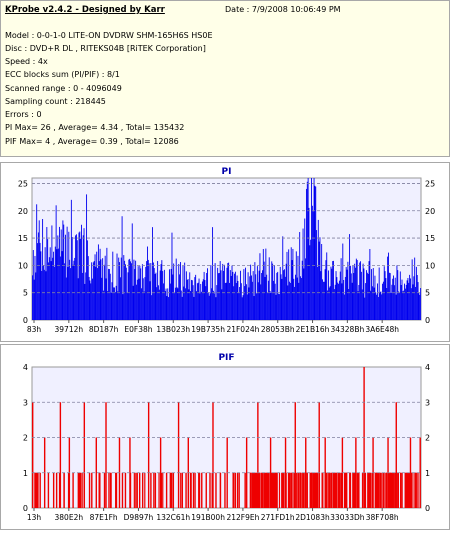  What do you see at coordinates (173, 517) in the screenshot?
I see `x-tick-label: 132C61h` at bounding box center [173, 517].